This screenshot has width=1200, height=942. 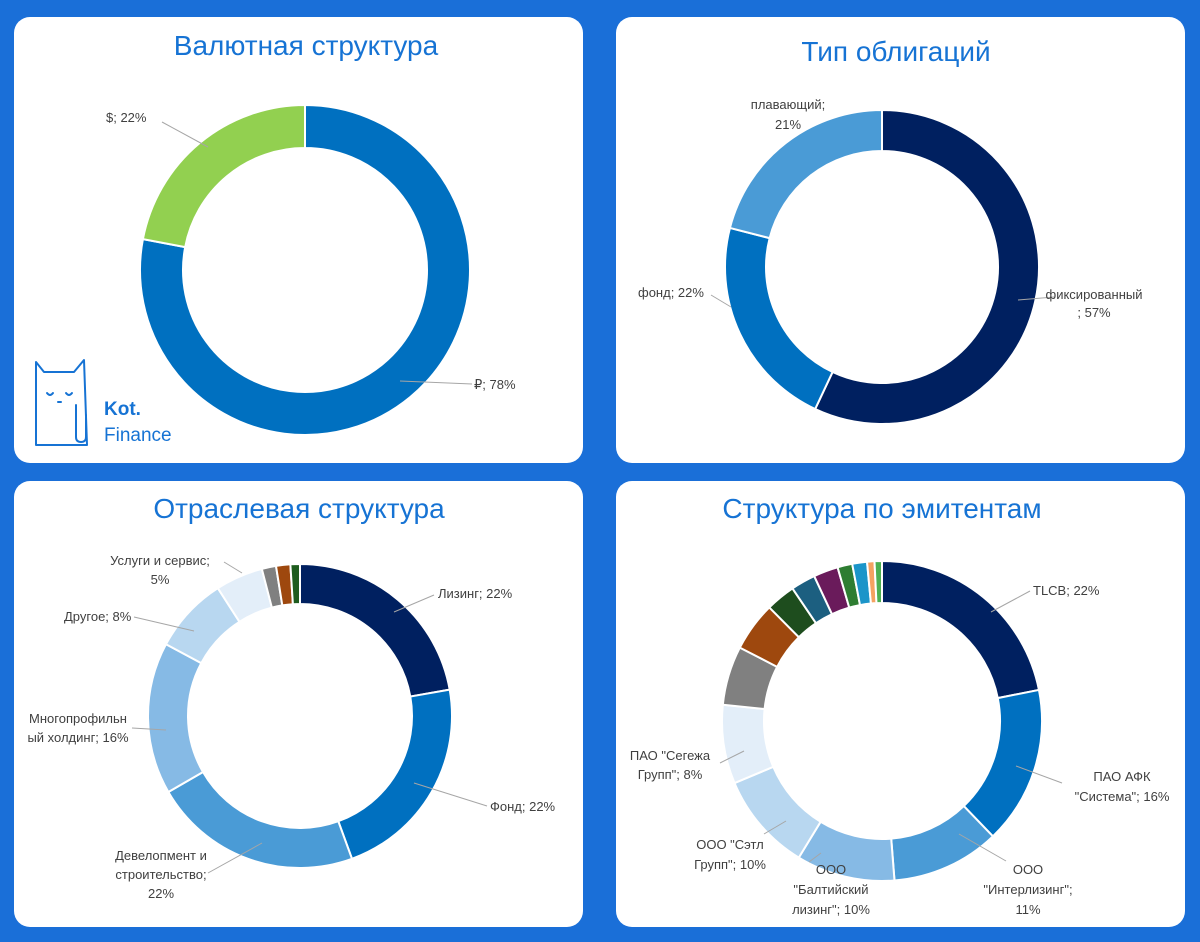 What do you see at coordinates (523, 806) in the screenshot?
I see `slice-label-fund: Фонд; 22%` at bounding box center [523, 806].